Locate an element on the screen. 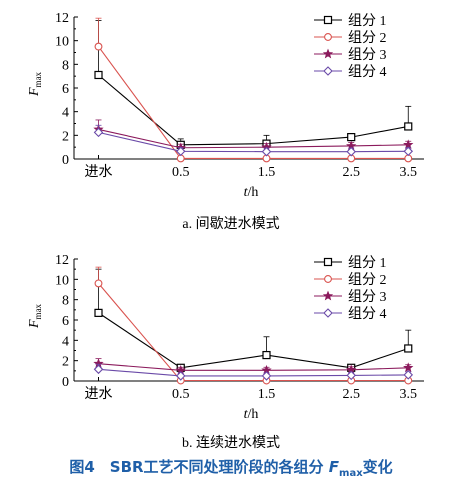  figure-caption-var: F is located at coordinates (334, 467).